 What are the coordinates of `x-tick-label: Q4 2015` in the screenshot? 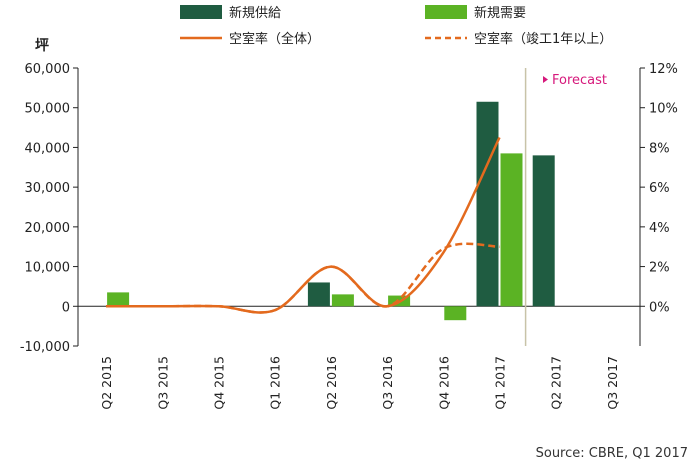 It's located at (219, 383).